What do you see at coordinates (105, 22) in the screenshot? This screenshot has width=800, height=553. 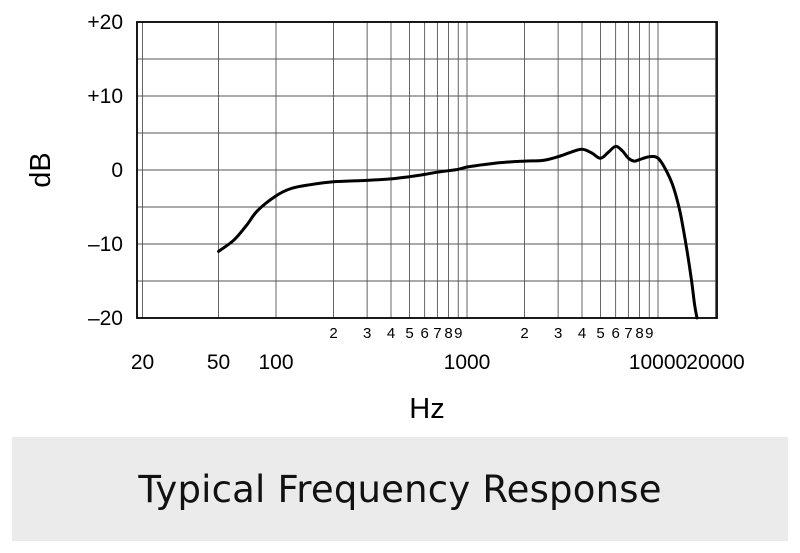 I see `y-tick-label: +20` at bounding box center [105, 22].